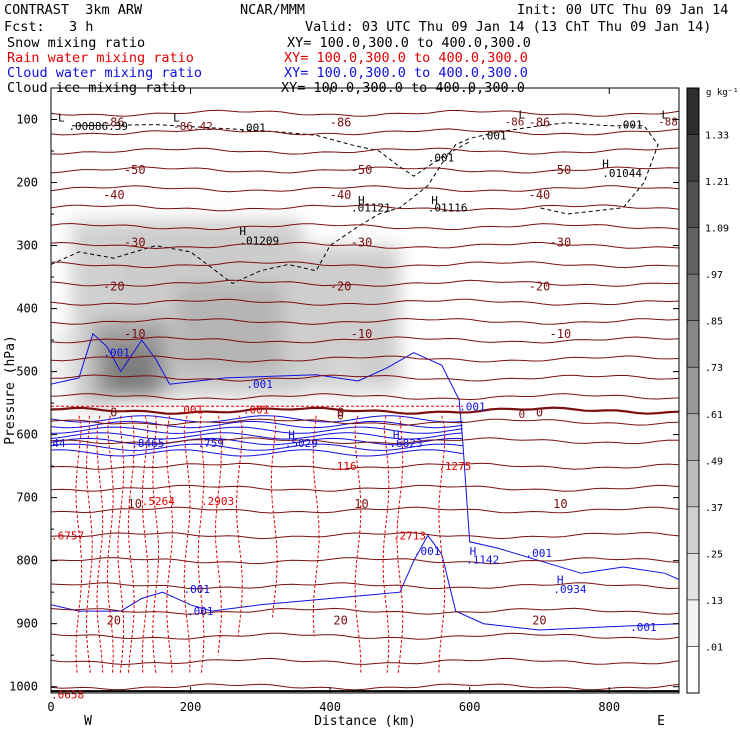 This screenshot has height=740, width=740. I want to click on contour-value-label: .00886.39, so click(98, 126).